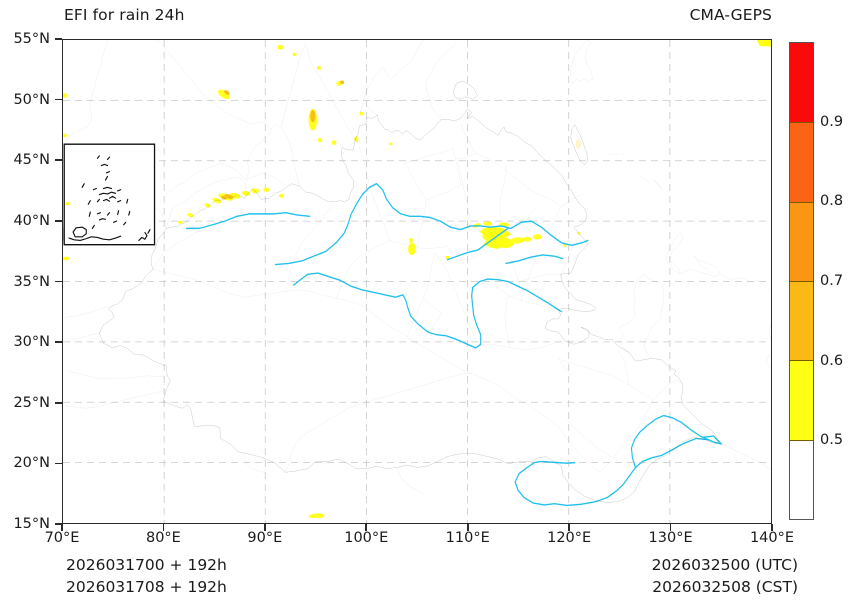 This screenshot has width=860, height=608. What do you see at coordinates (29, 304) in the screenshot?
I see `y-axis-labels: 55°N 50°N 45°N 40°N 35°N 30°N 25°N 20°N 15°N` at bounding box center [29, 304].